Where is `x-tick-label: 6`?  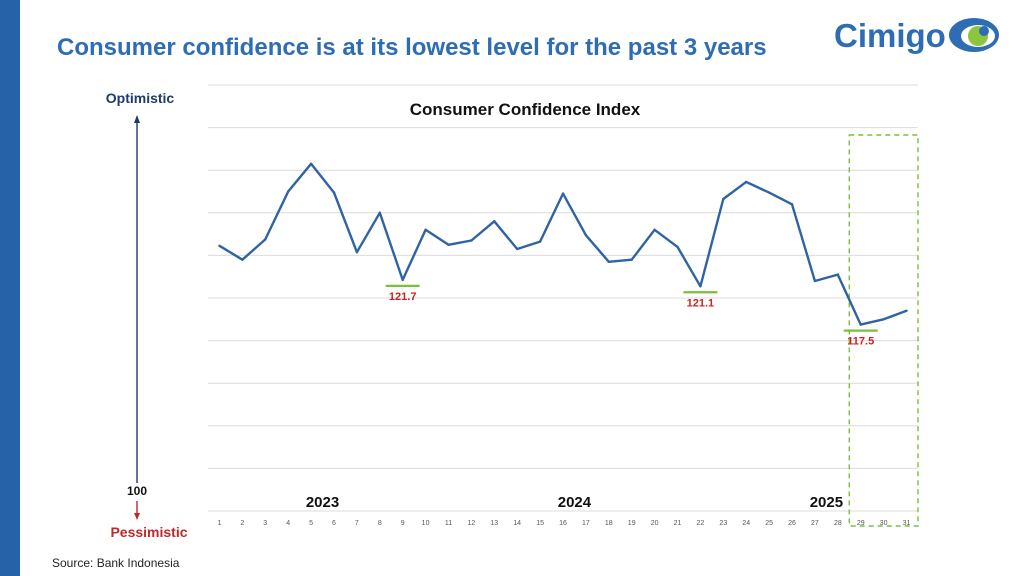
x-tick-label: 6 is located at coordinates (334, 523).